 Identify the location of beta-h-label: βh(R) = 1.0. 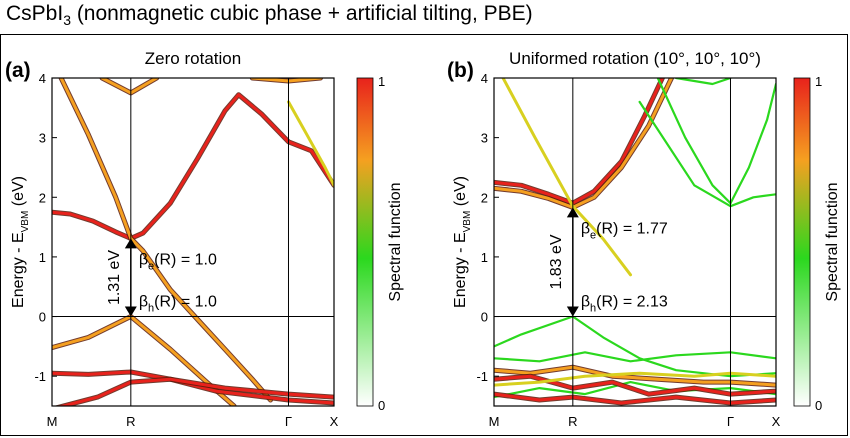
(178, 304).